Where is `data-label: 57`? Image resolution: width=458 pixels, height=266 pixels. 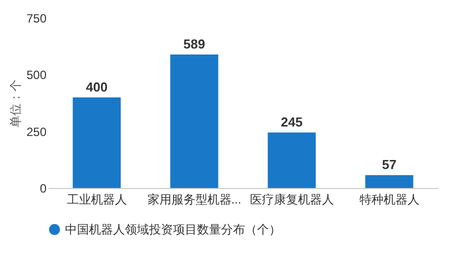 data-label: 57 is located at coordinates (389, 164).